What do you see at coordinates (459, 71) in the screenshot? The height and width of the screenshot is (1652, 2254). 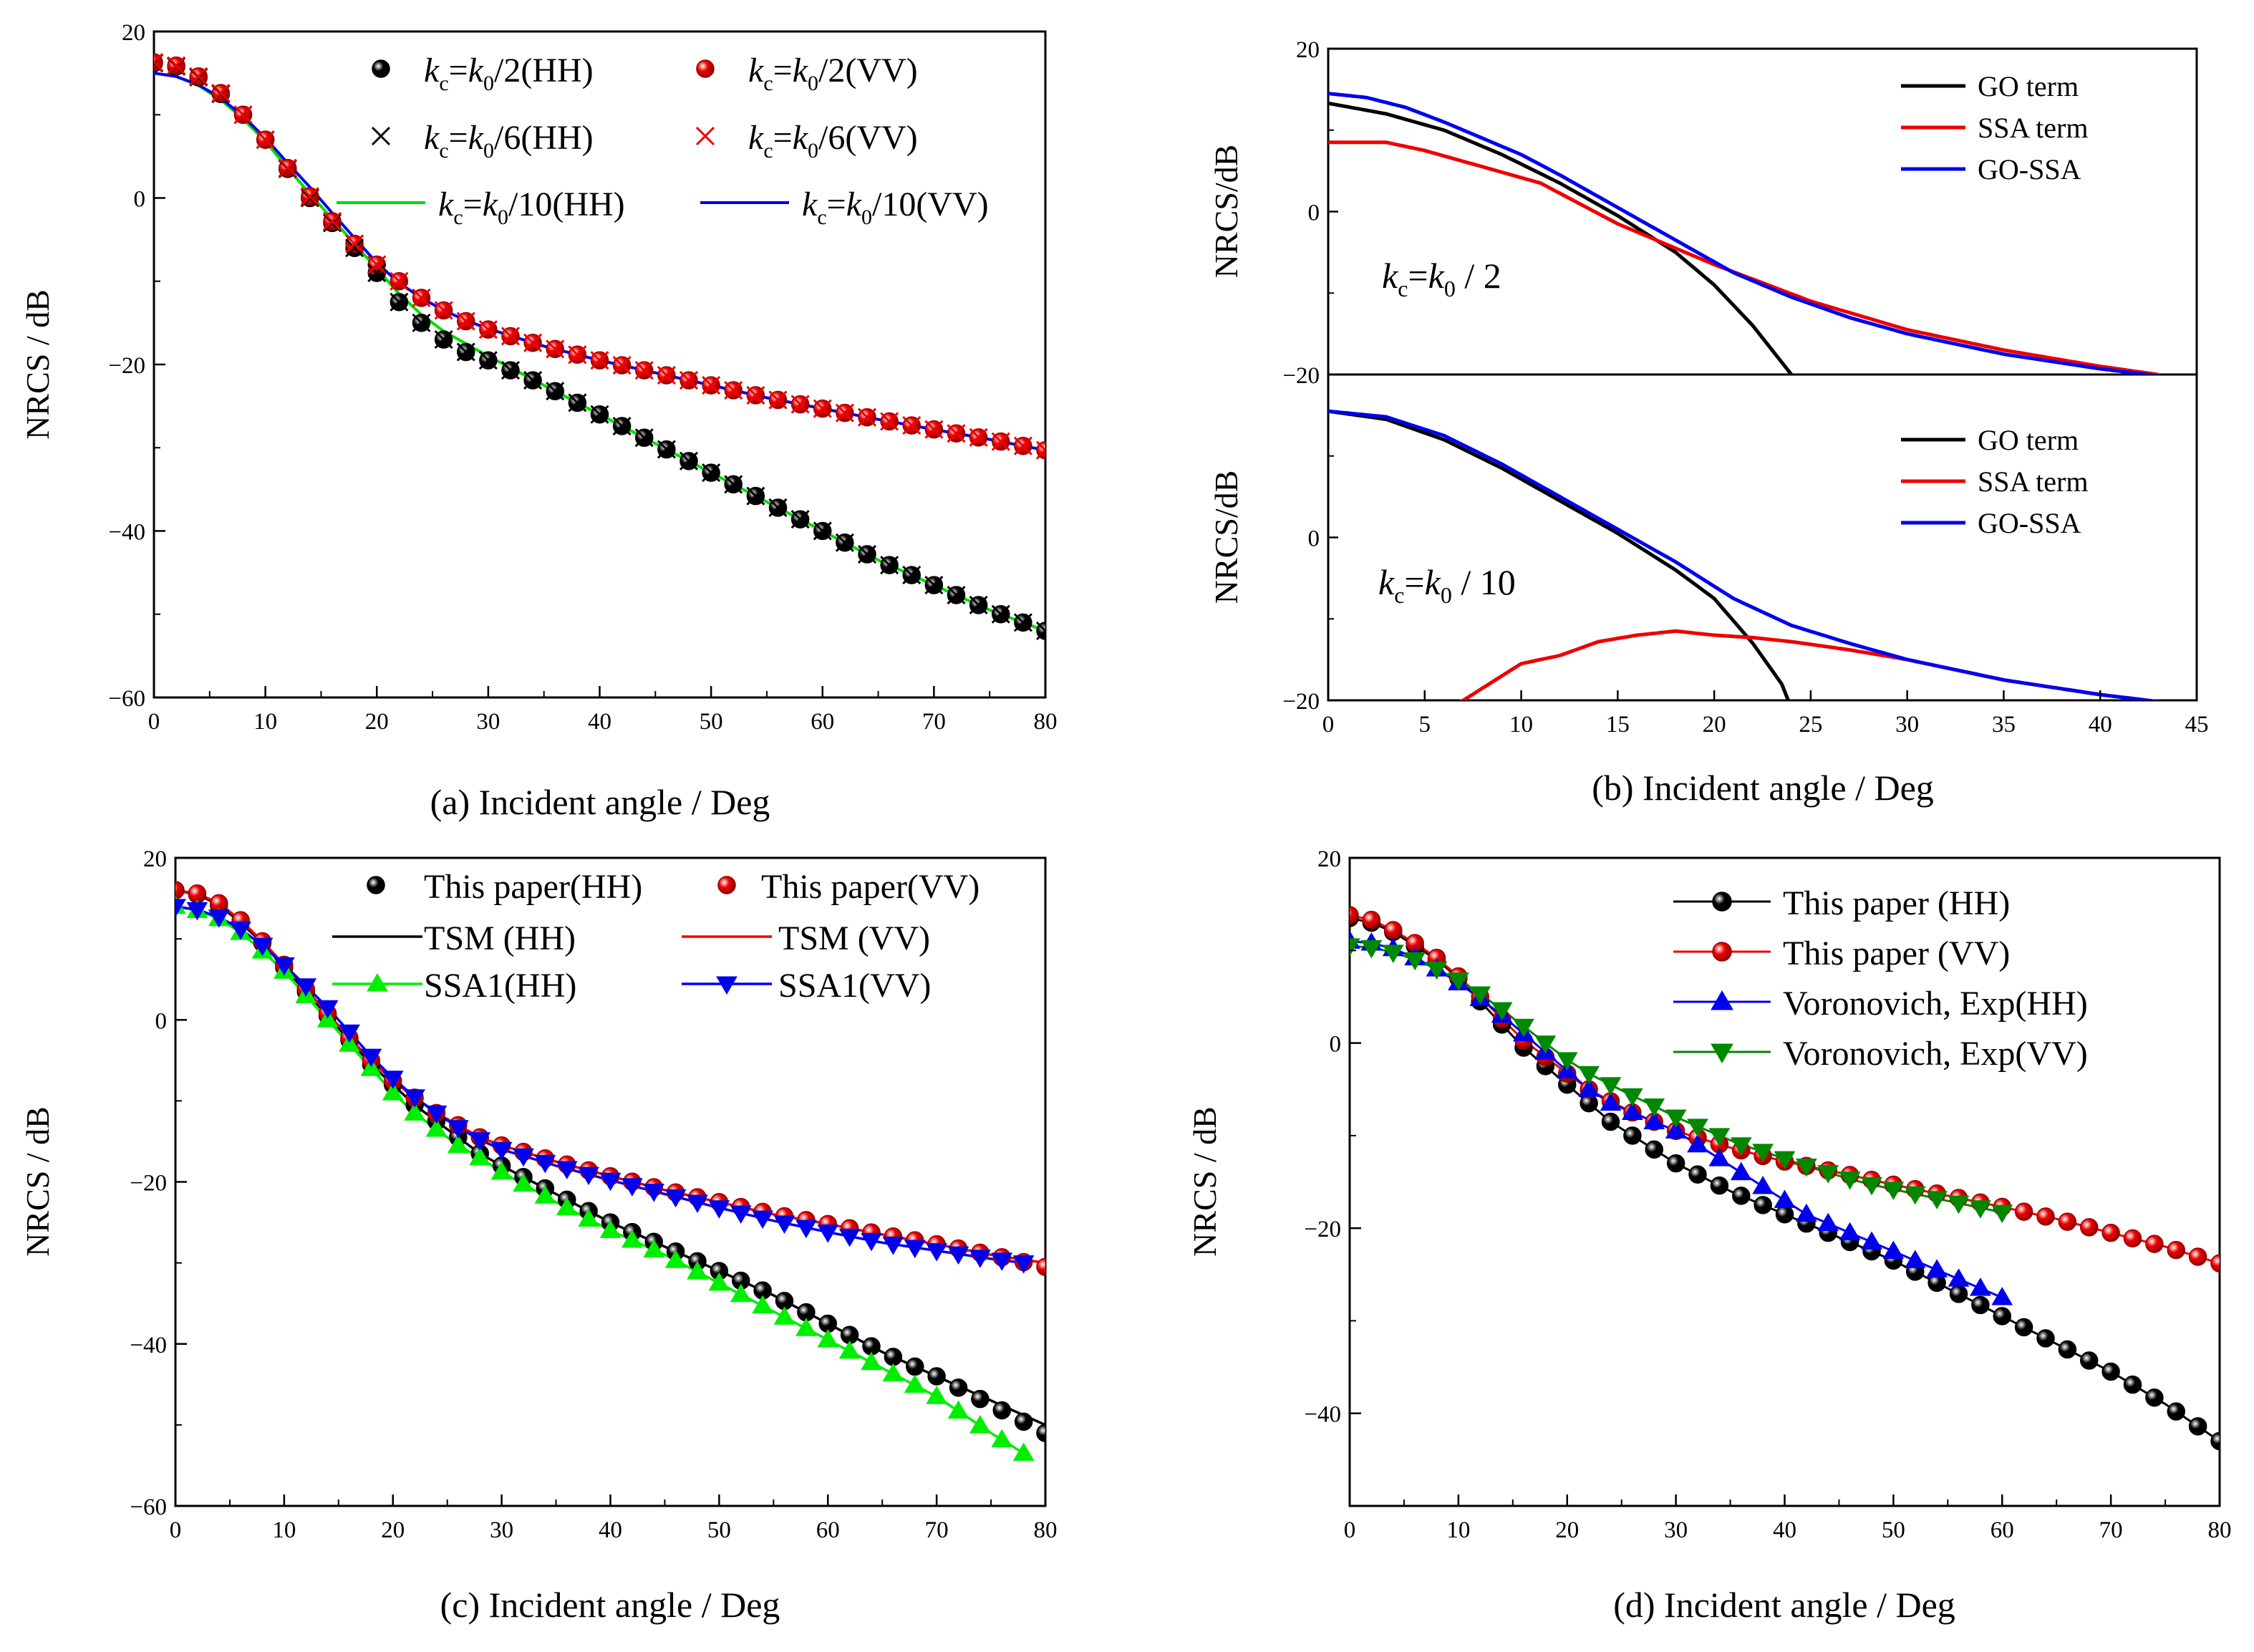 I see `legend-eq: =` at bounding box center [459, 71].